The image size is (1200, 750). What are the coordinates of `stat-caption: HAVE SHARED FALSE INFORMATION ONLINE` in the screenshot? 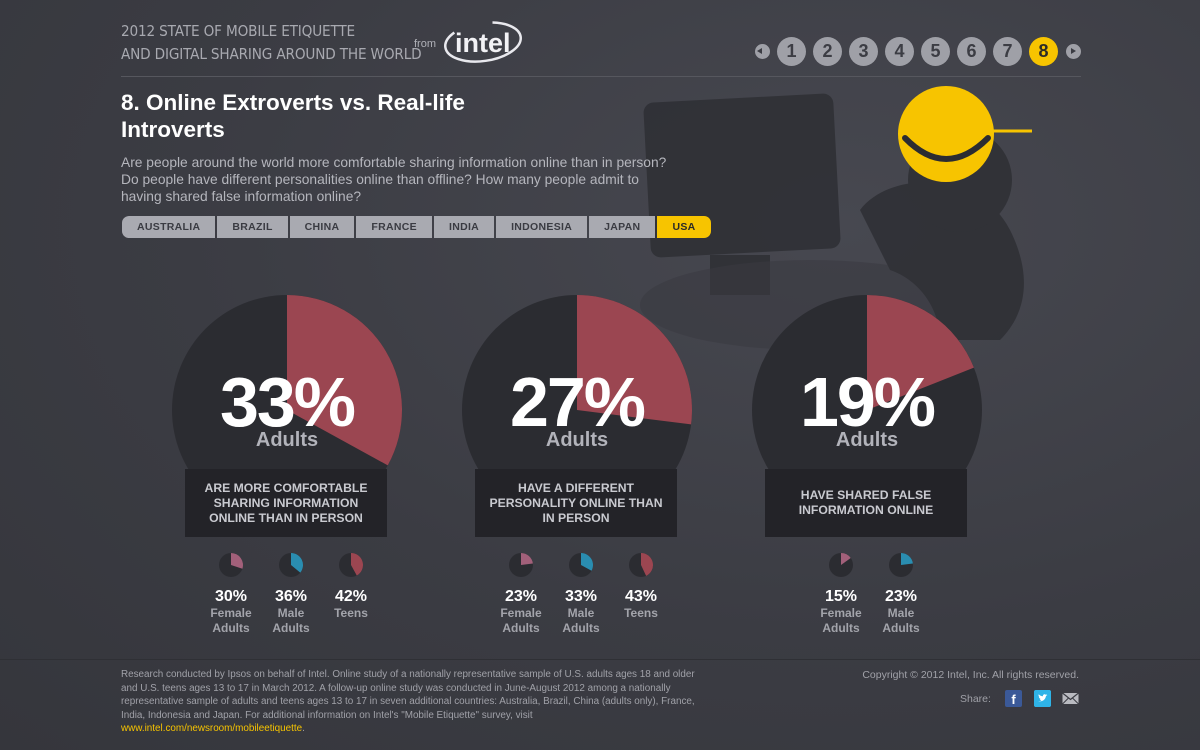 It's located at (866, 503).